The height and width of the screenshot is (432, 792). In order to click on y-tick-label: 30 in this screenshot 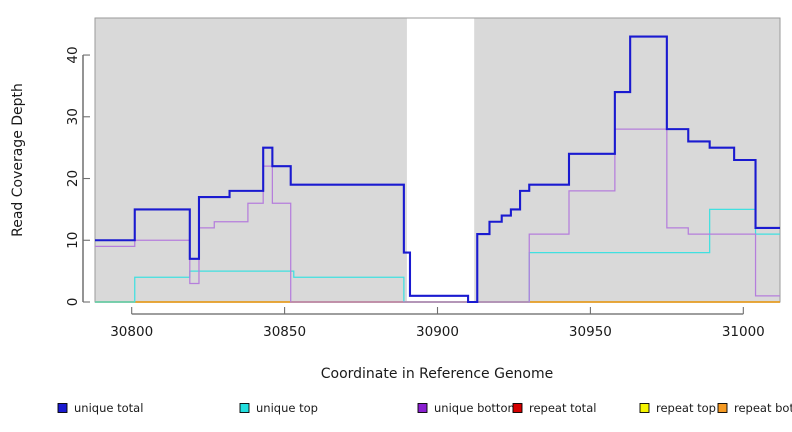, I will do `click(73, 116)`.